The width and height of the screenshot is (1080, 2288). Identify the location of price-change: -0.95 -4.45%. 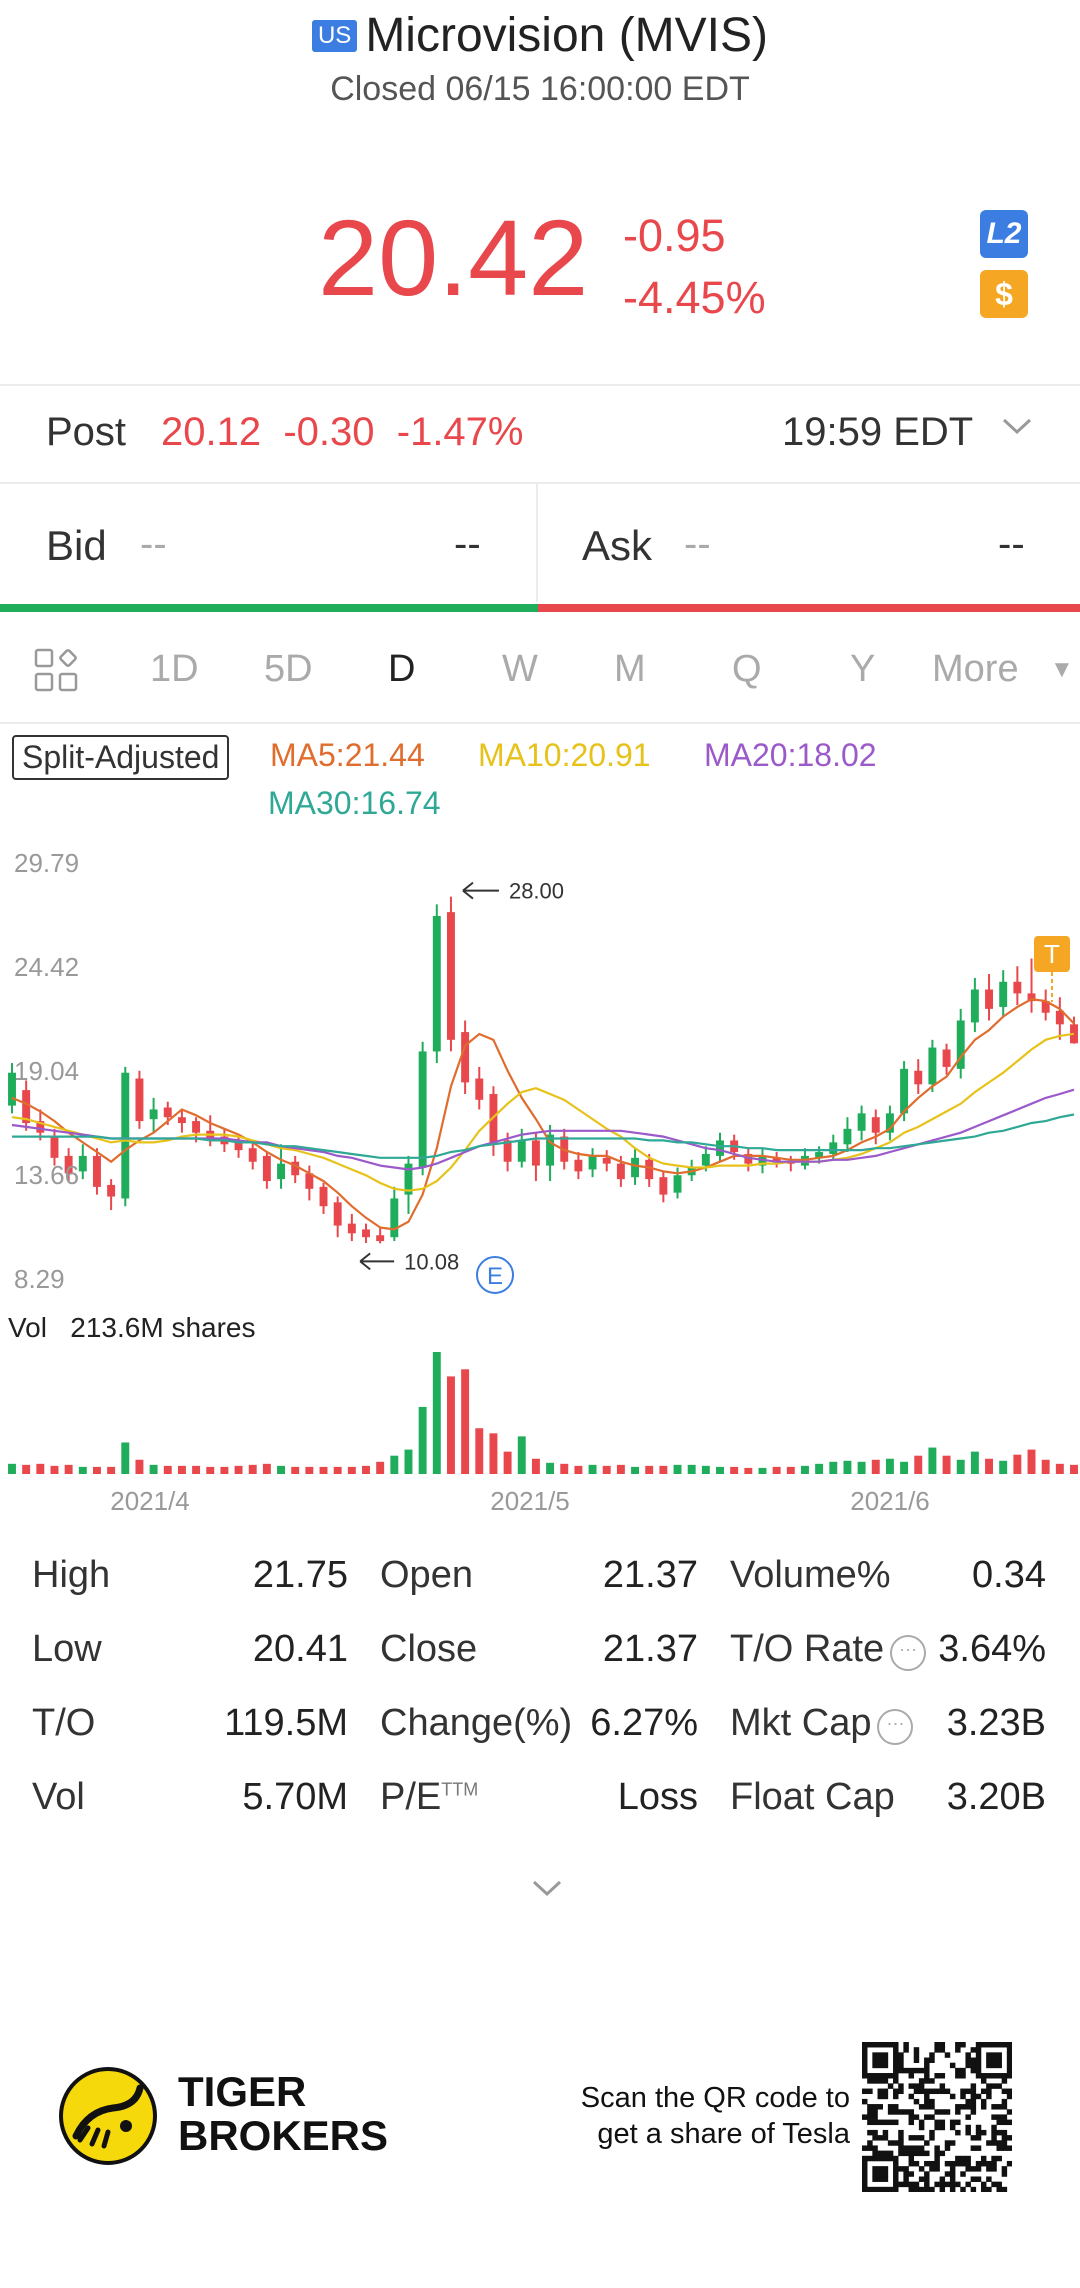
(694, 267).